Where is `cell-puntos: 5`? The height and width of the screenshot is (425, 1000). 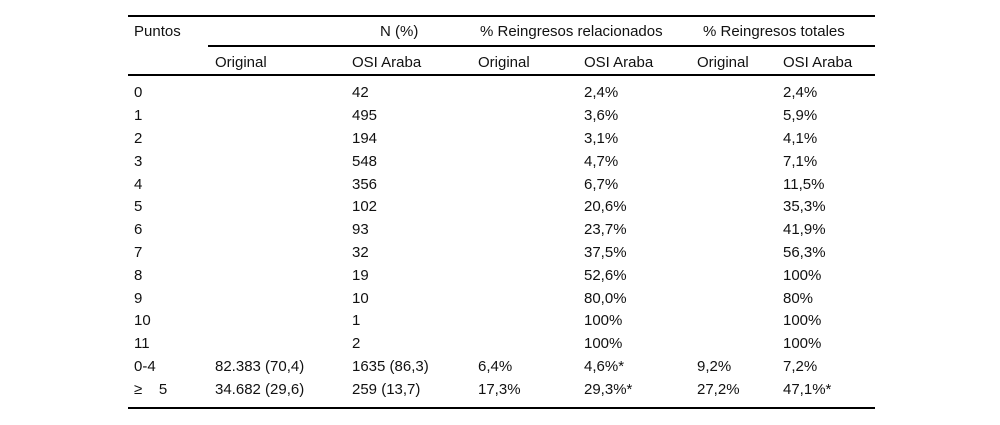
cell-puntos: 5 is located at coordinates (138, 207).